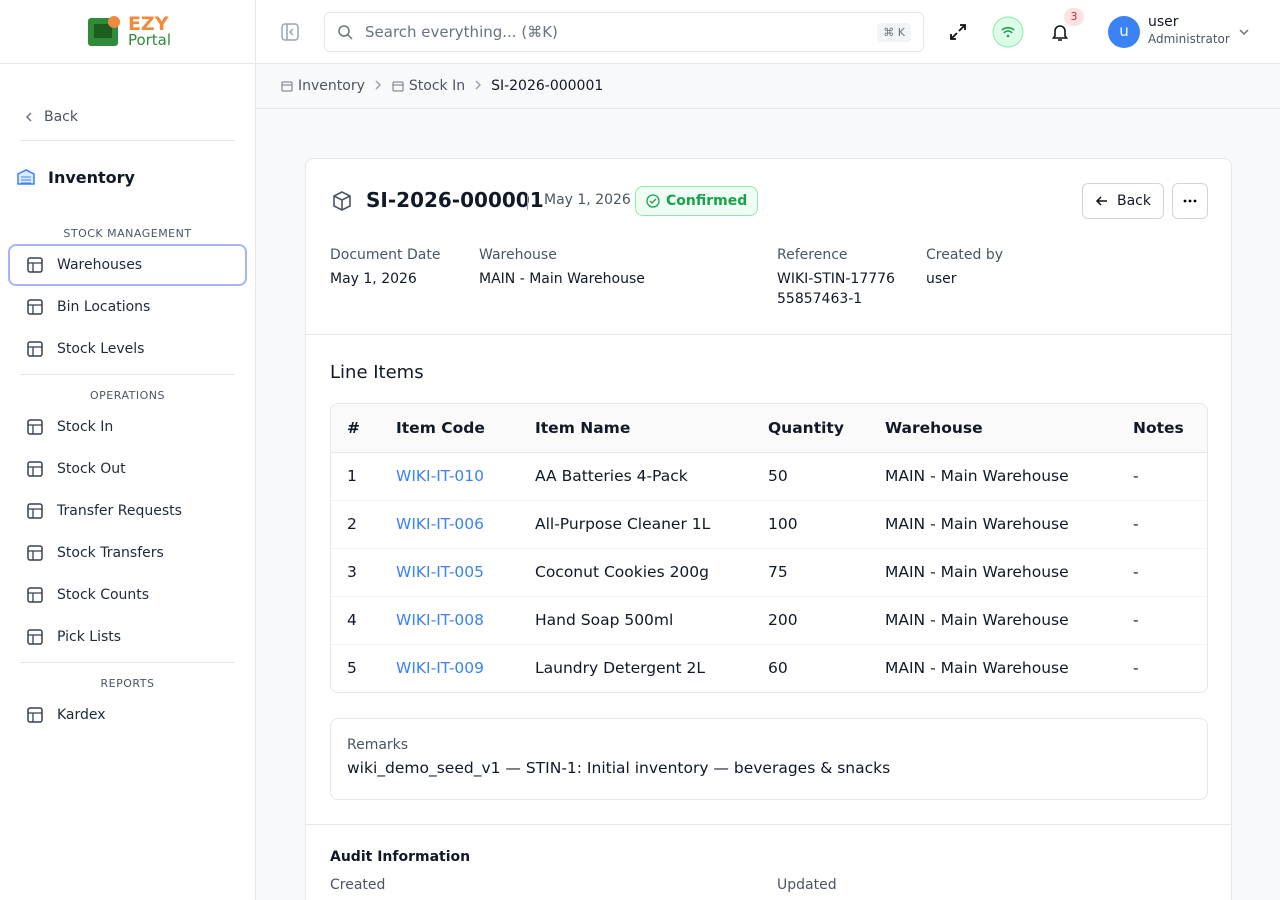 The image size is (1280, 900). I want to click on cell: WIKI-IT-005, so click(465, 571).